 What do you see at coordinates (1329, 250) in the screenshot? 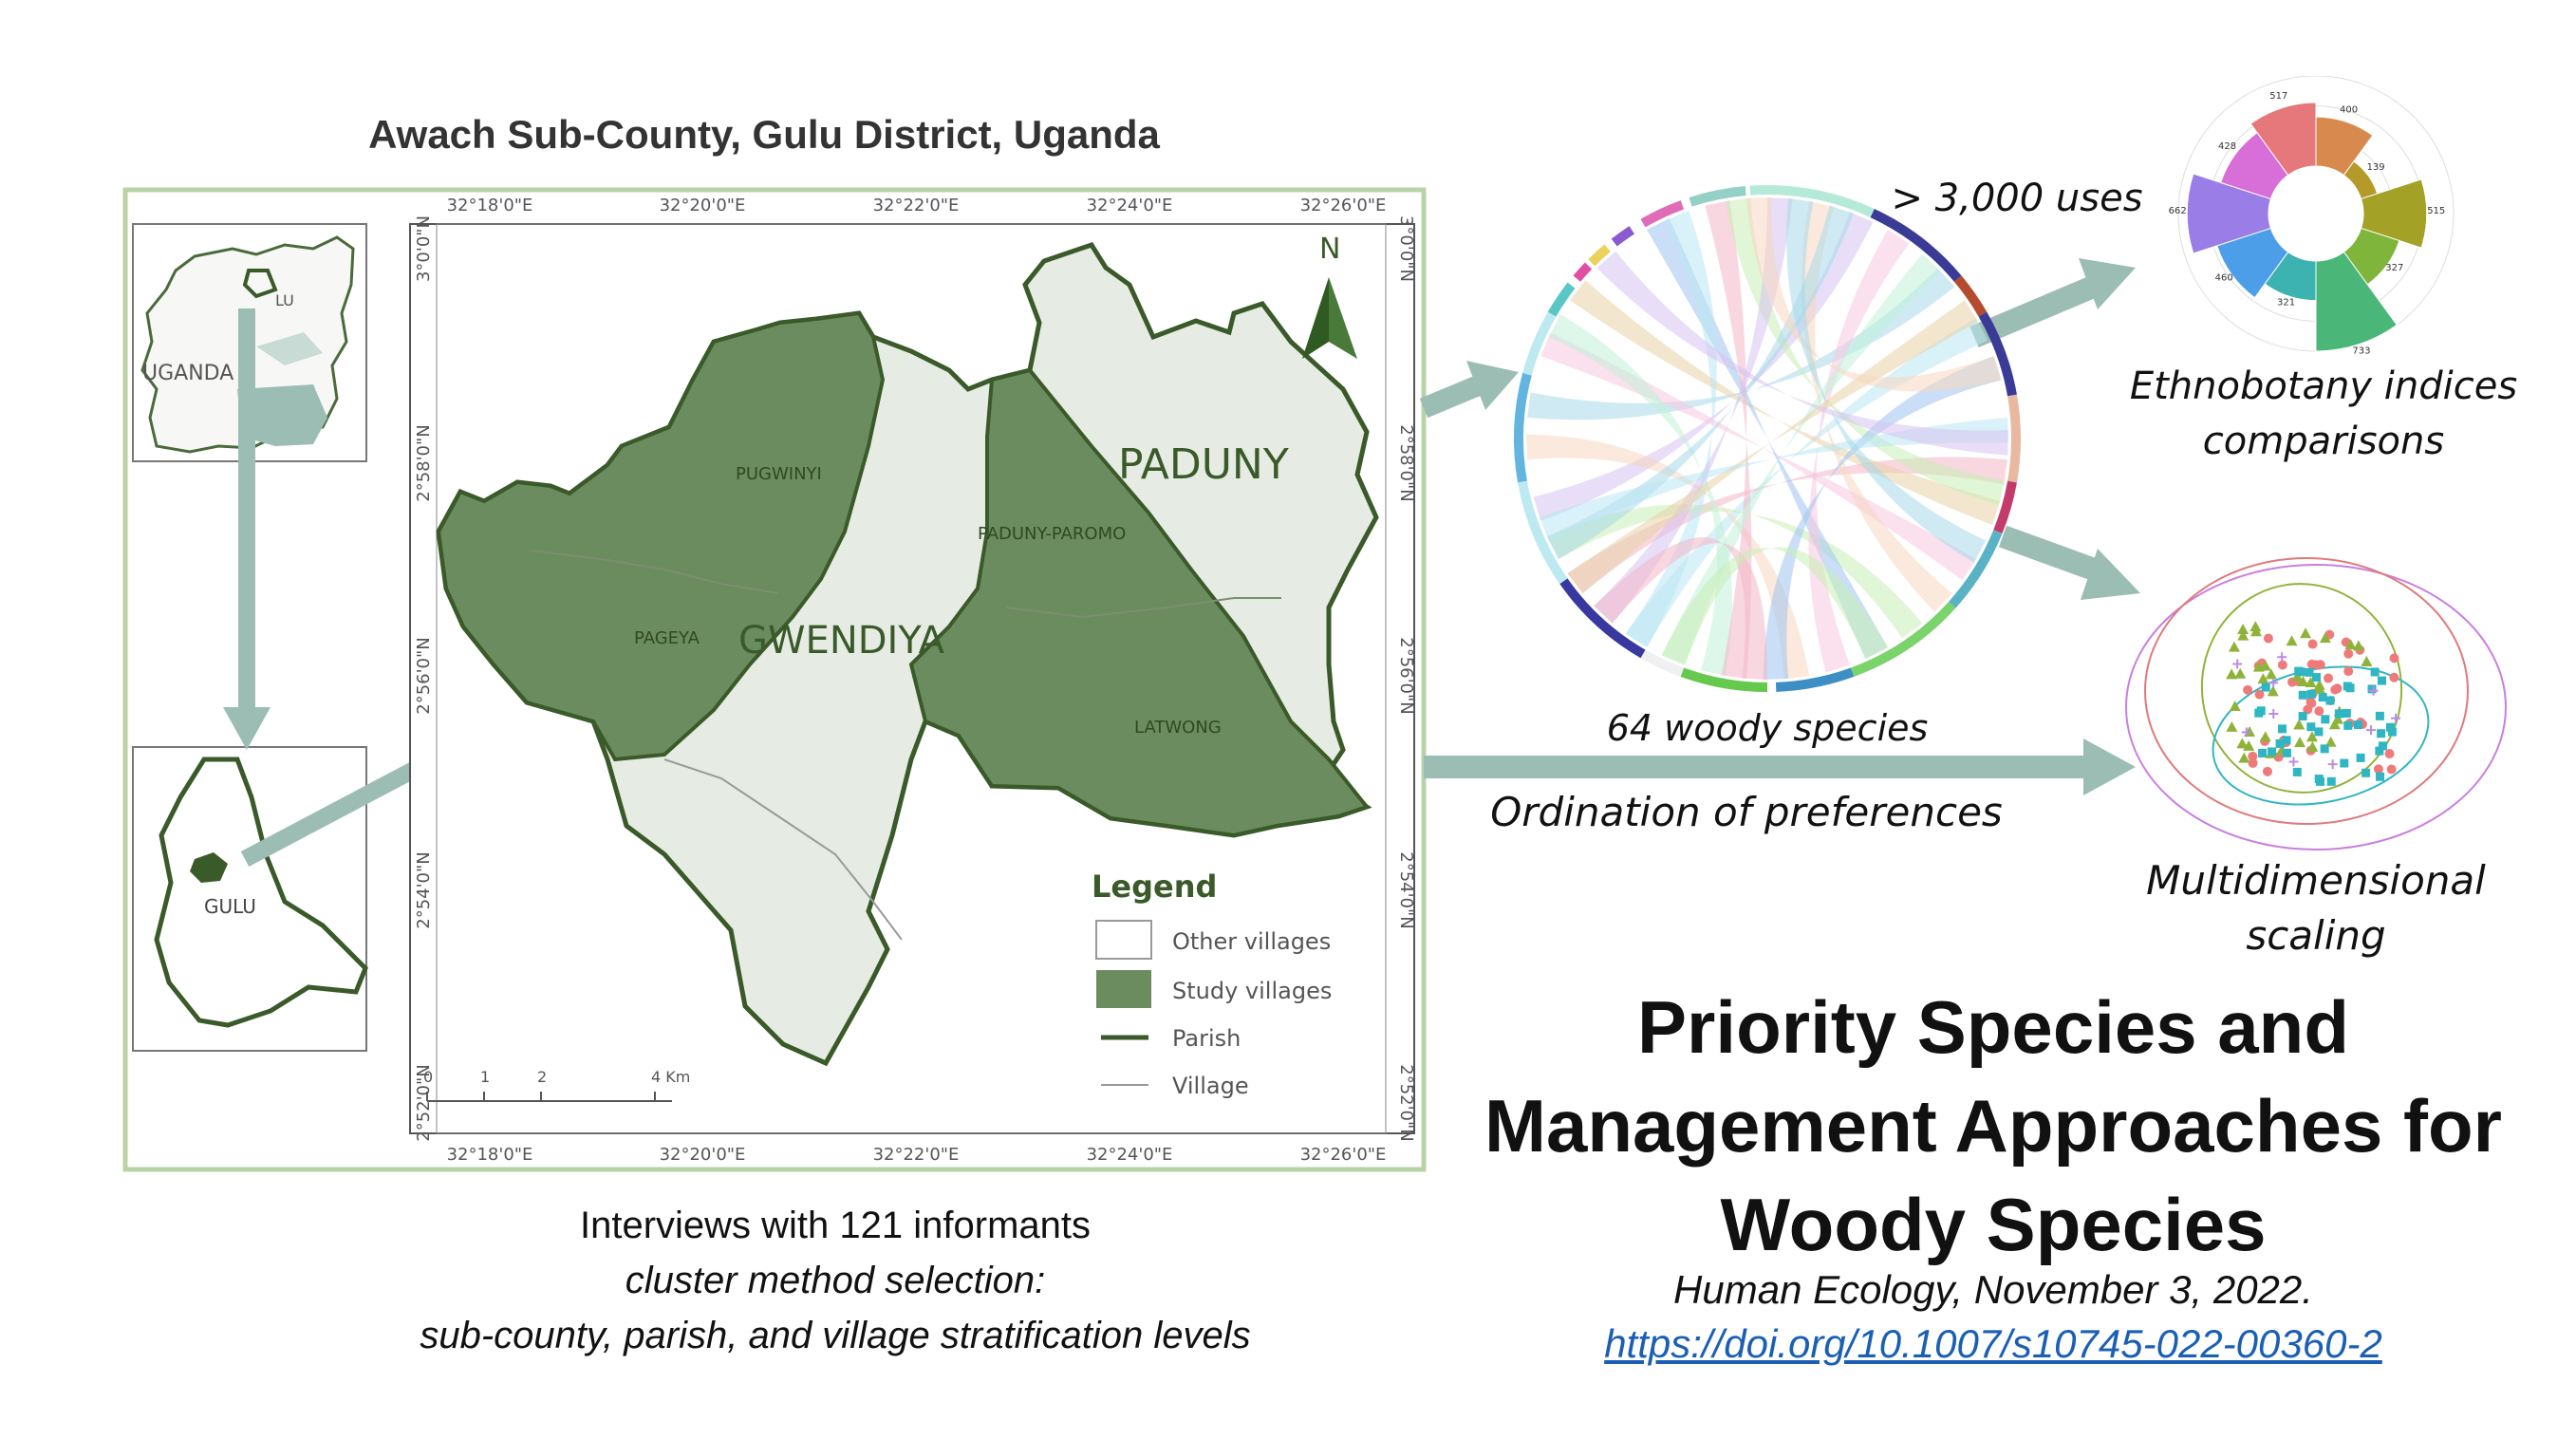
I see `north-label: N` at bounding box center [1329, 250].